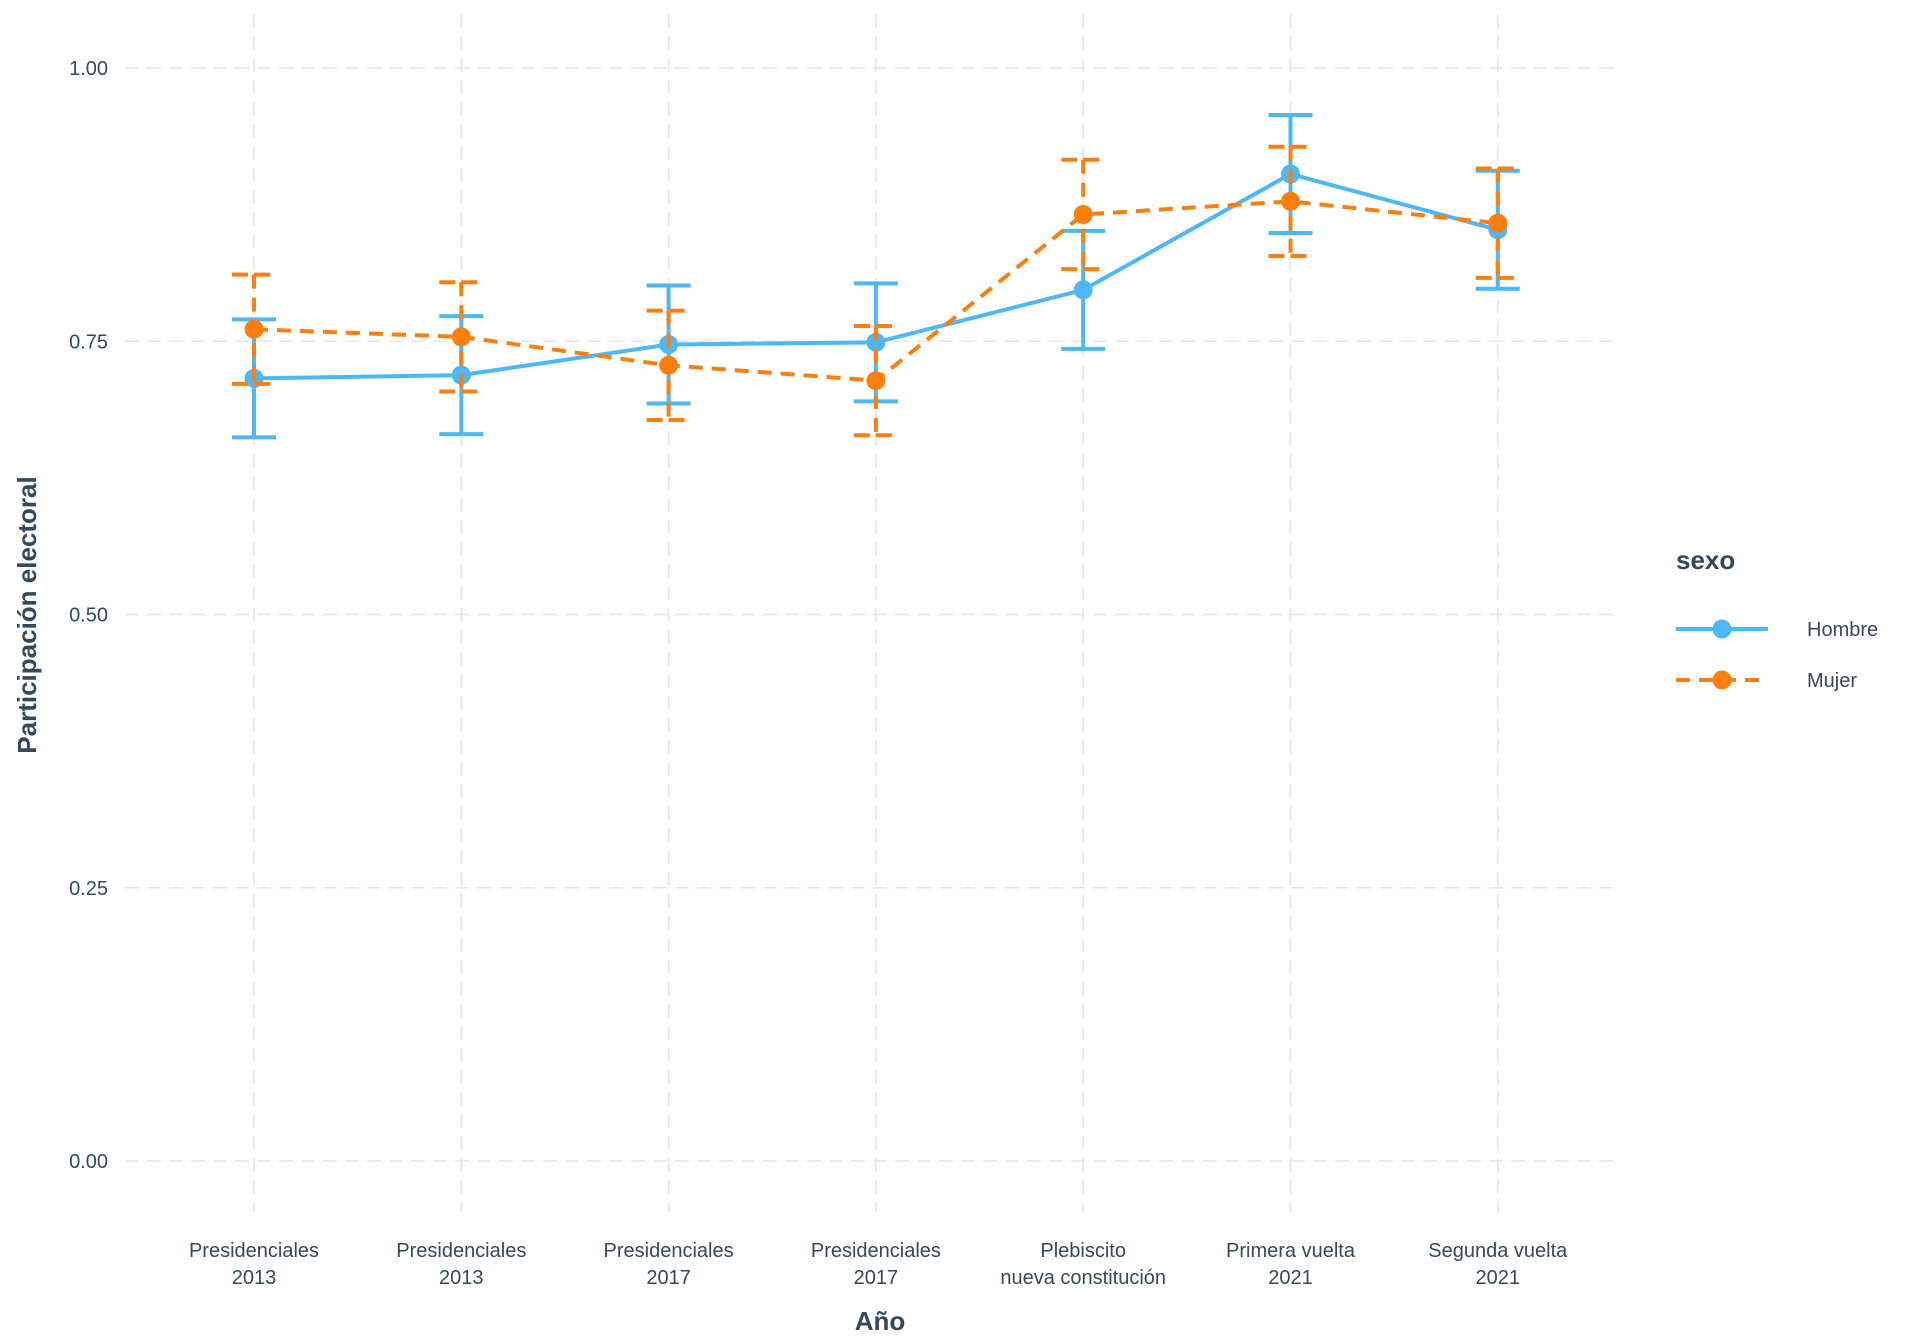  Describe the element at coordinates (1777, 630) in the screenshot. I see `legend-item-hombre: Hombre` at that location.